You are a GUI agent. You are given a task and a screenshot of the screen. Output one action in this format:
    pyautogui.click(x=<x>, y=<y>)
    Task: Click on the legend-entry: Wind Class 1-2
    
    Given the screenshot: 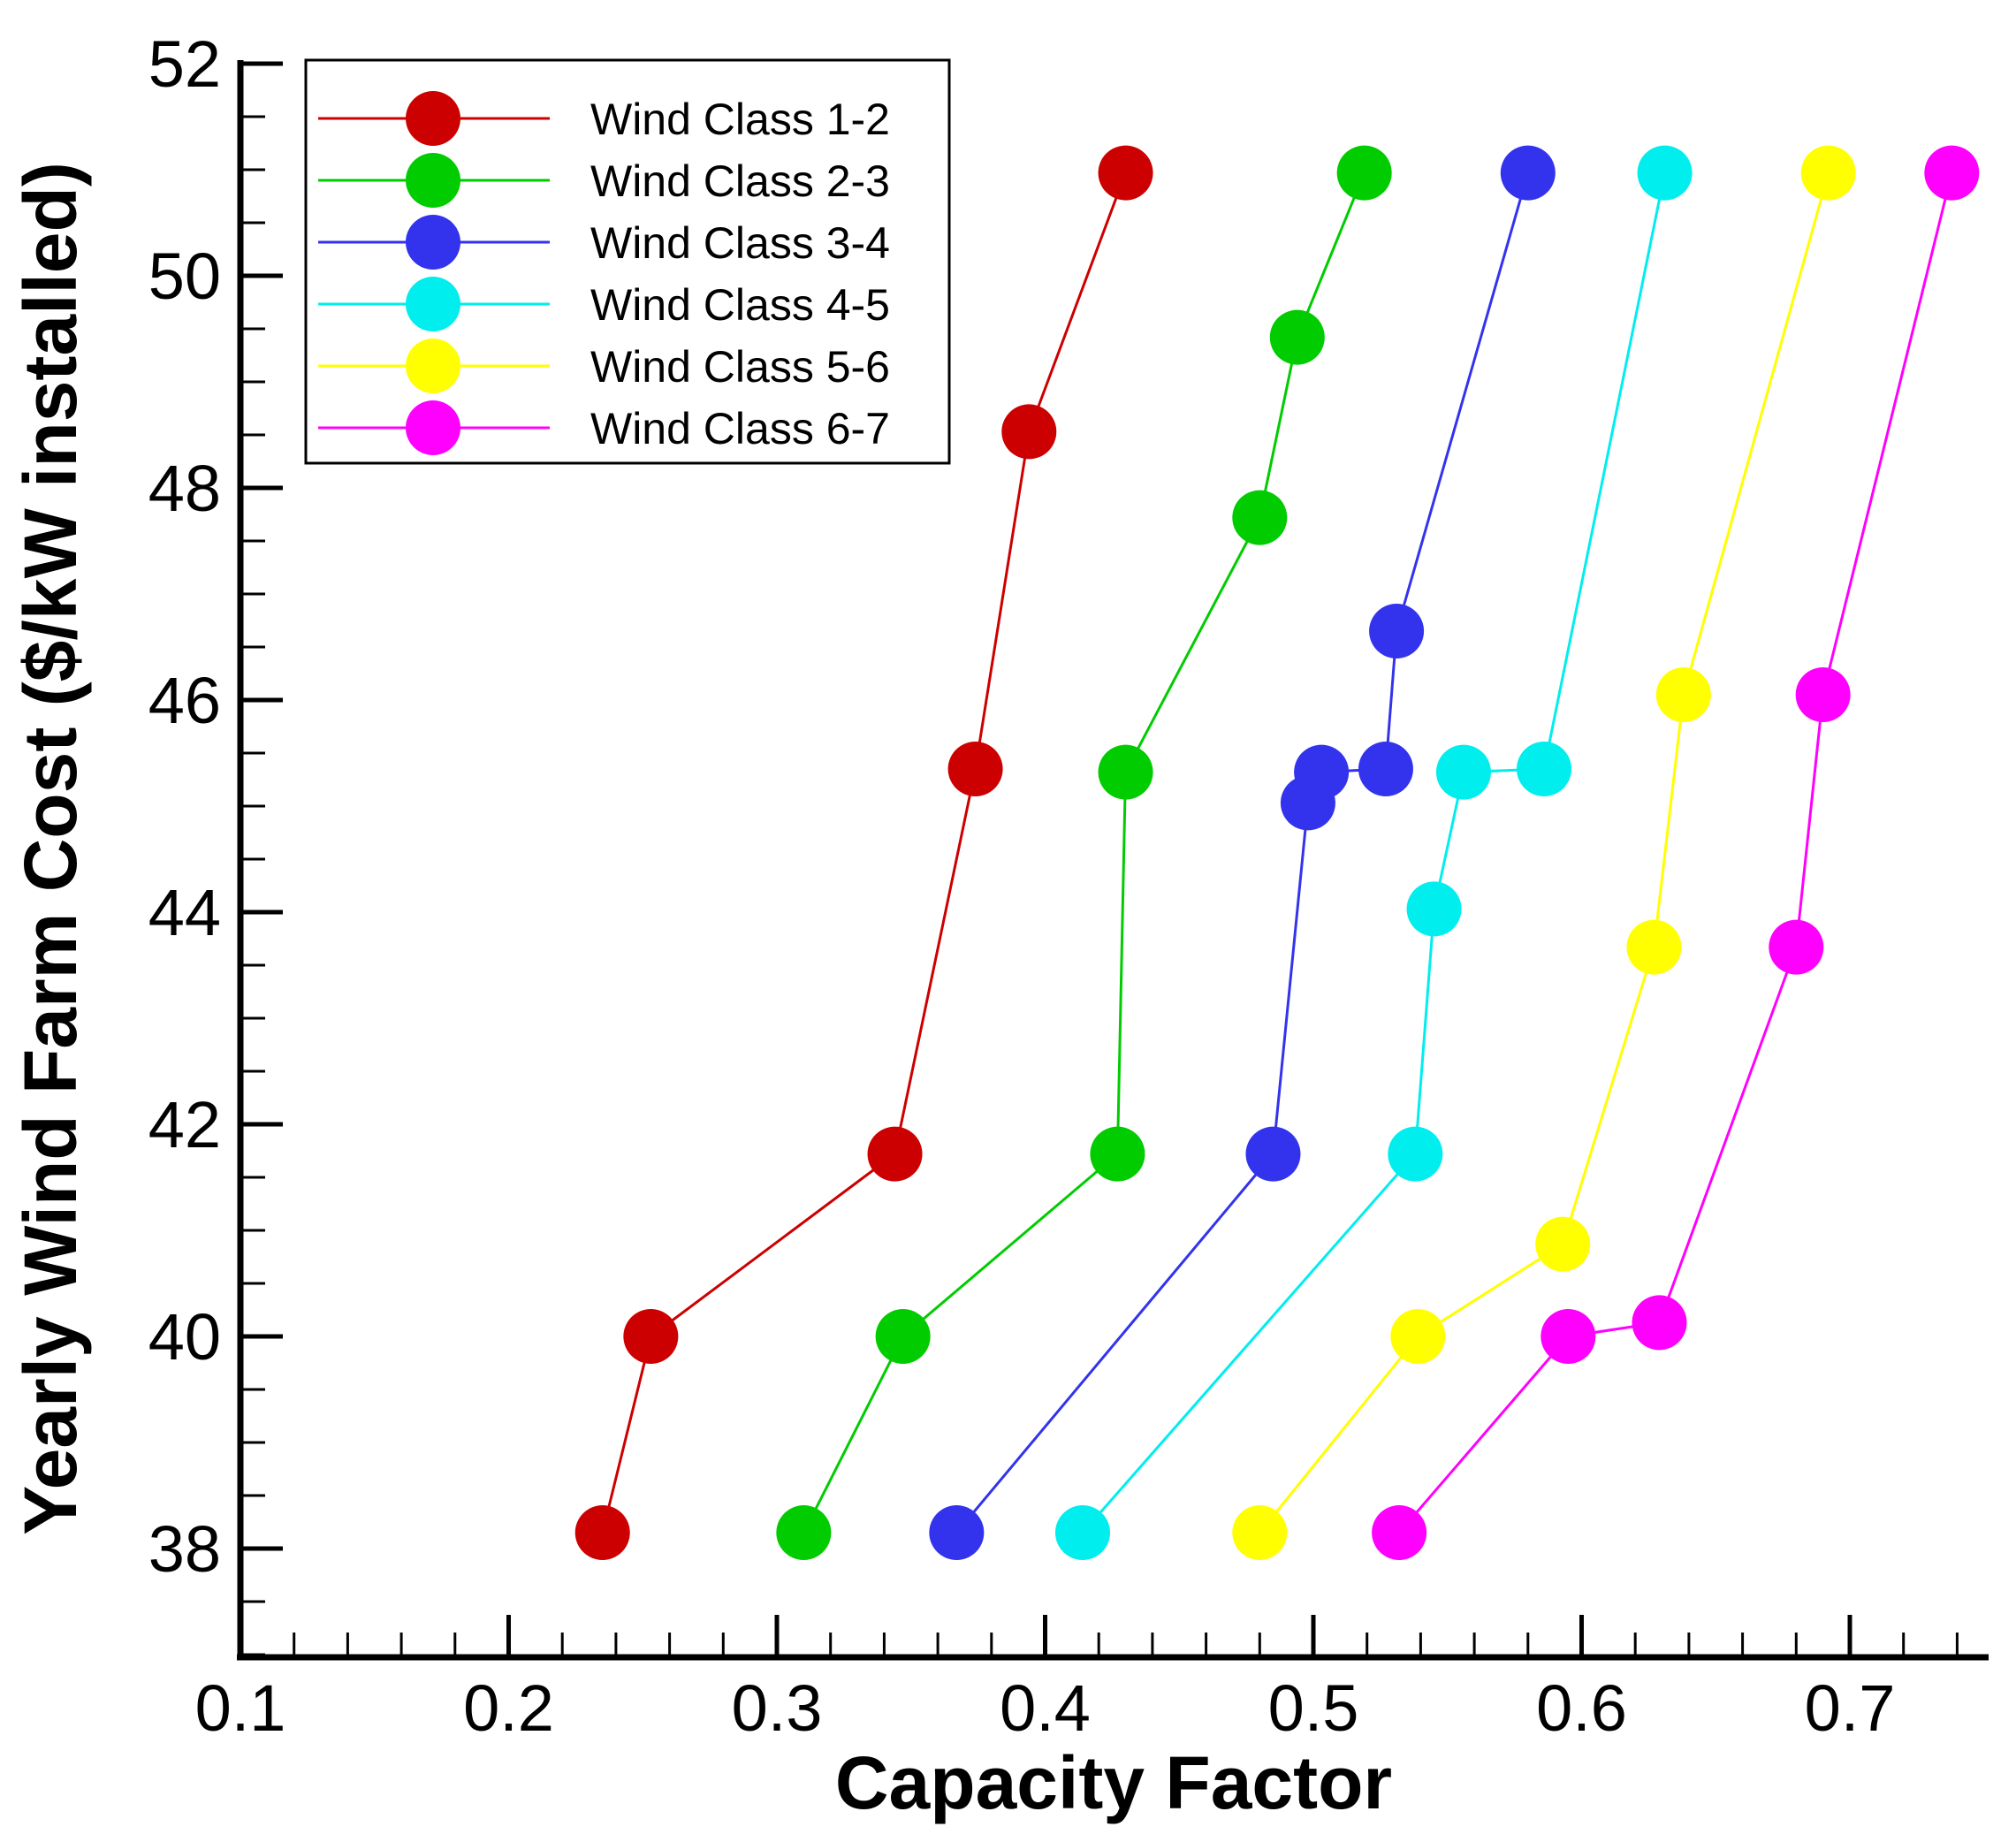 What is the action you would take?
    pyautogui.click(x=604, y=119)
    